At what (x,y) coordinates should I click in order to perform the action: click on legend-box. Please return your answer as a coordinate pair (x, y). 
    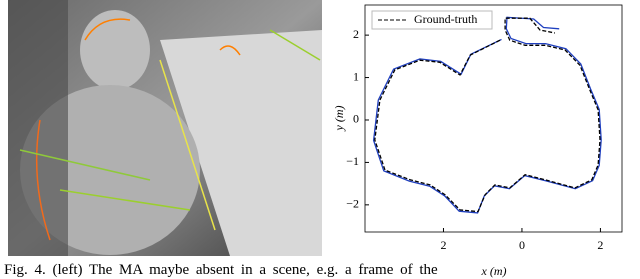
    Looking at the image, I should click on (432, 20).